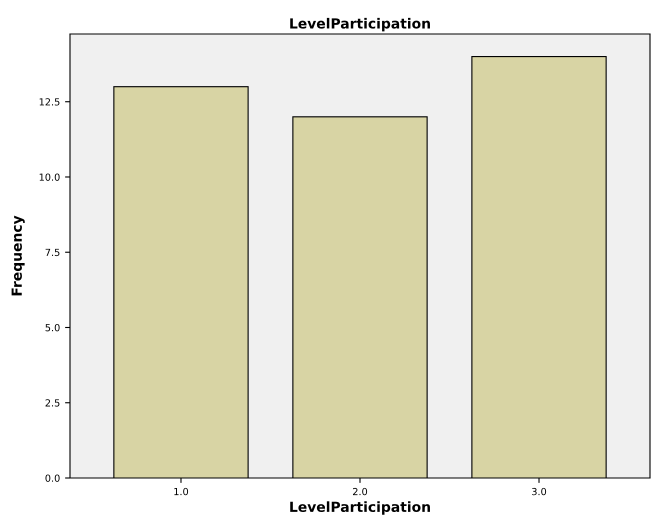 This screenshot has height=524, width=652. What do you see at coordinates (18, 256) in the screenshot?
I see `y-axis-title: Frequency` at bounding box center [18, 256].